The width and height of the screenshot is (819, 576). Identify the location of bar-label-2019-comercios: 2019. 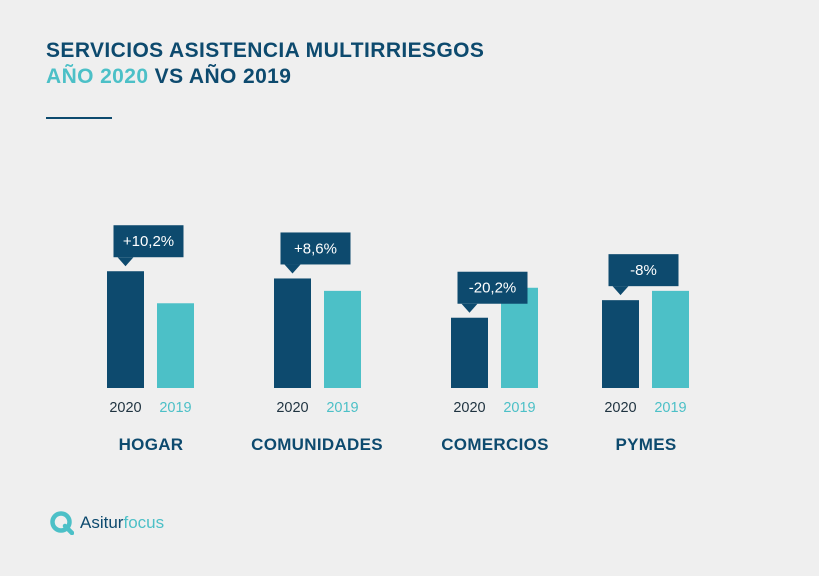
(519, 408).